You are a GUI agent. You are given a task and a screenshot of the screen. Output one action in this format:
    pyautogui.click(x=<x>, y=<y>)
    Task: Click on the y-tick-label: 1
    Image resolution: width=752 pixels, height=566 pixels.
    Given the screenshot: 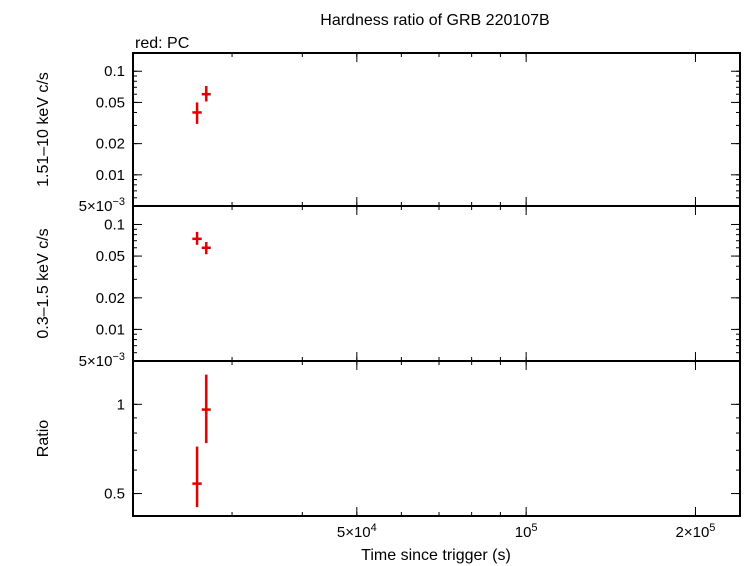 What is the action you would take?
    pyautogui.click(x=121, y=404)
    